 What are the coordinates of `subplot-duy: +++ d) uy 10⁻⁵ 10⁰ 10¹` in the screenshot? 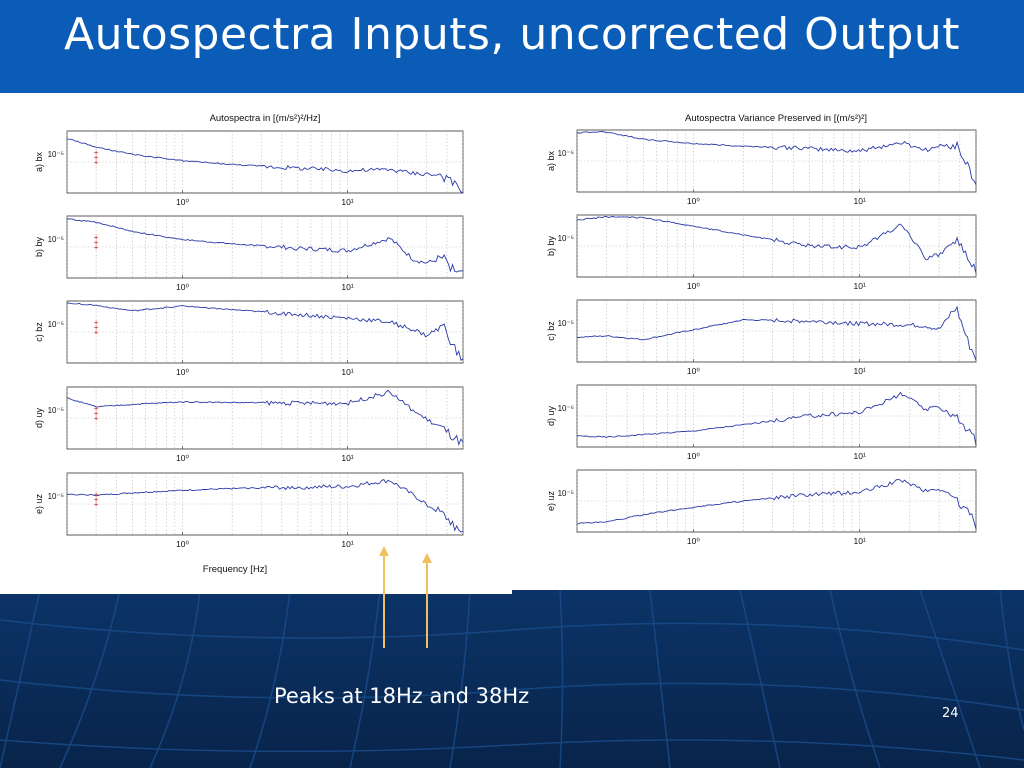 It's located at (249, 424).